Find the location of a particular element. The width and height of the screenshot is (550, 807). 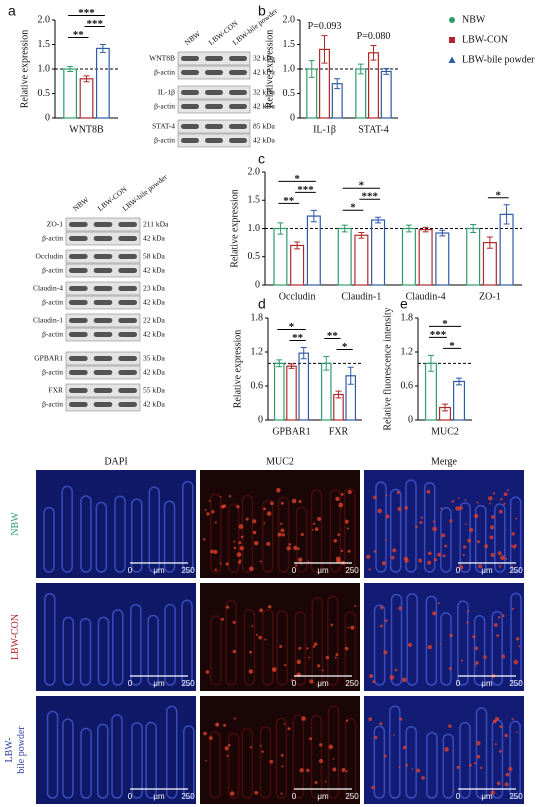

blot-size: 42 kDa is located at coordinates (154, 404).